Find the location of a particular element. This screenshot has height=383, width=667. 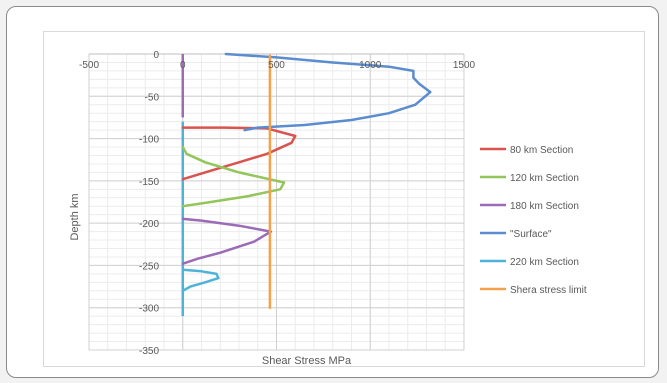

x-tick-label: 1000 is located at coordinates (370, 65).